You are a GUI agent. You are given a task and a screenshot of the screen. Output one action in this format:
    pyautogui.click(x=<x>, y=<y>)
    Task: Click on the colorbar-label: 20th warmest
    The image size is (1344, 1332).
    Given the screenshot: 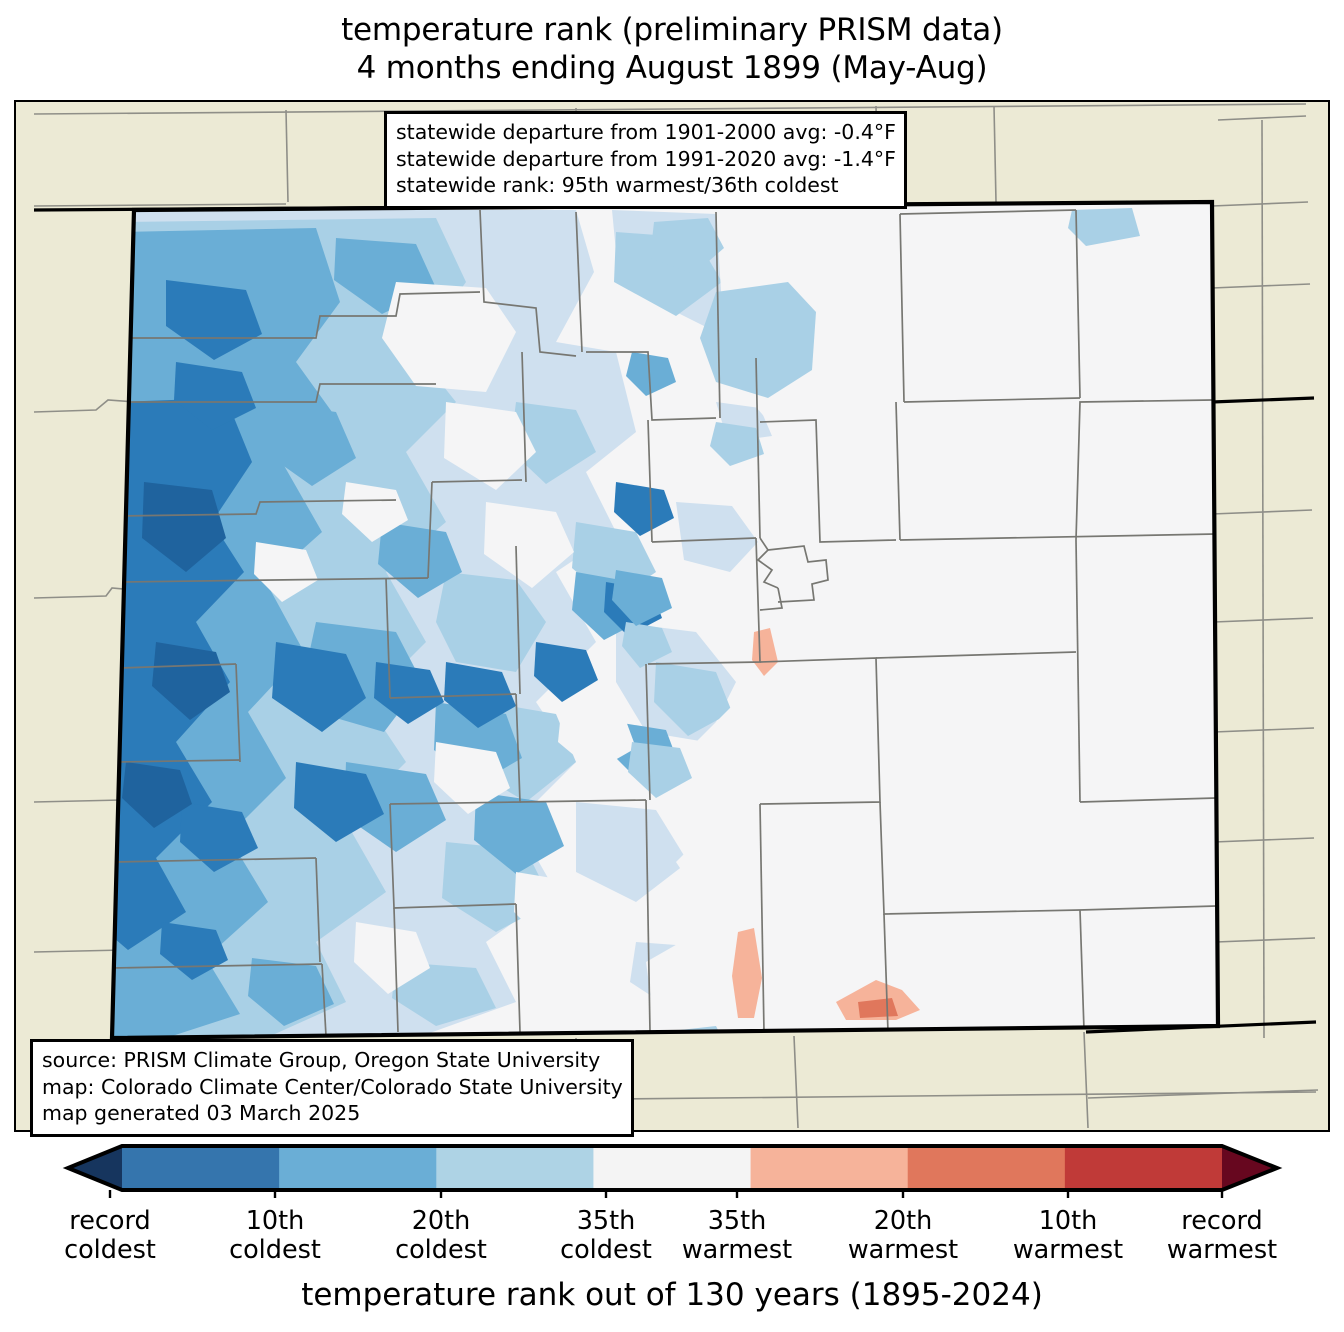 What is the action you would take?
    pyautogui.click(x=903, y=1235)
    